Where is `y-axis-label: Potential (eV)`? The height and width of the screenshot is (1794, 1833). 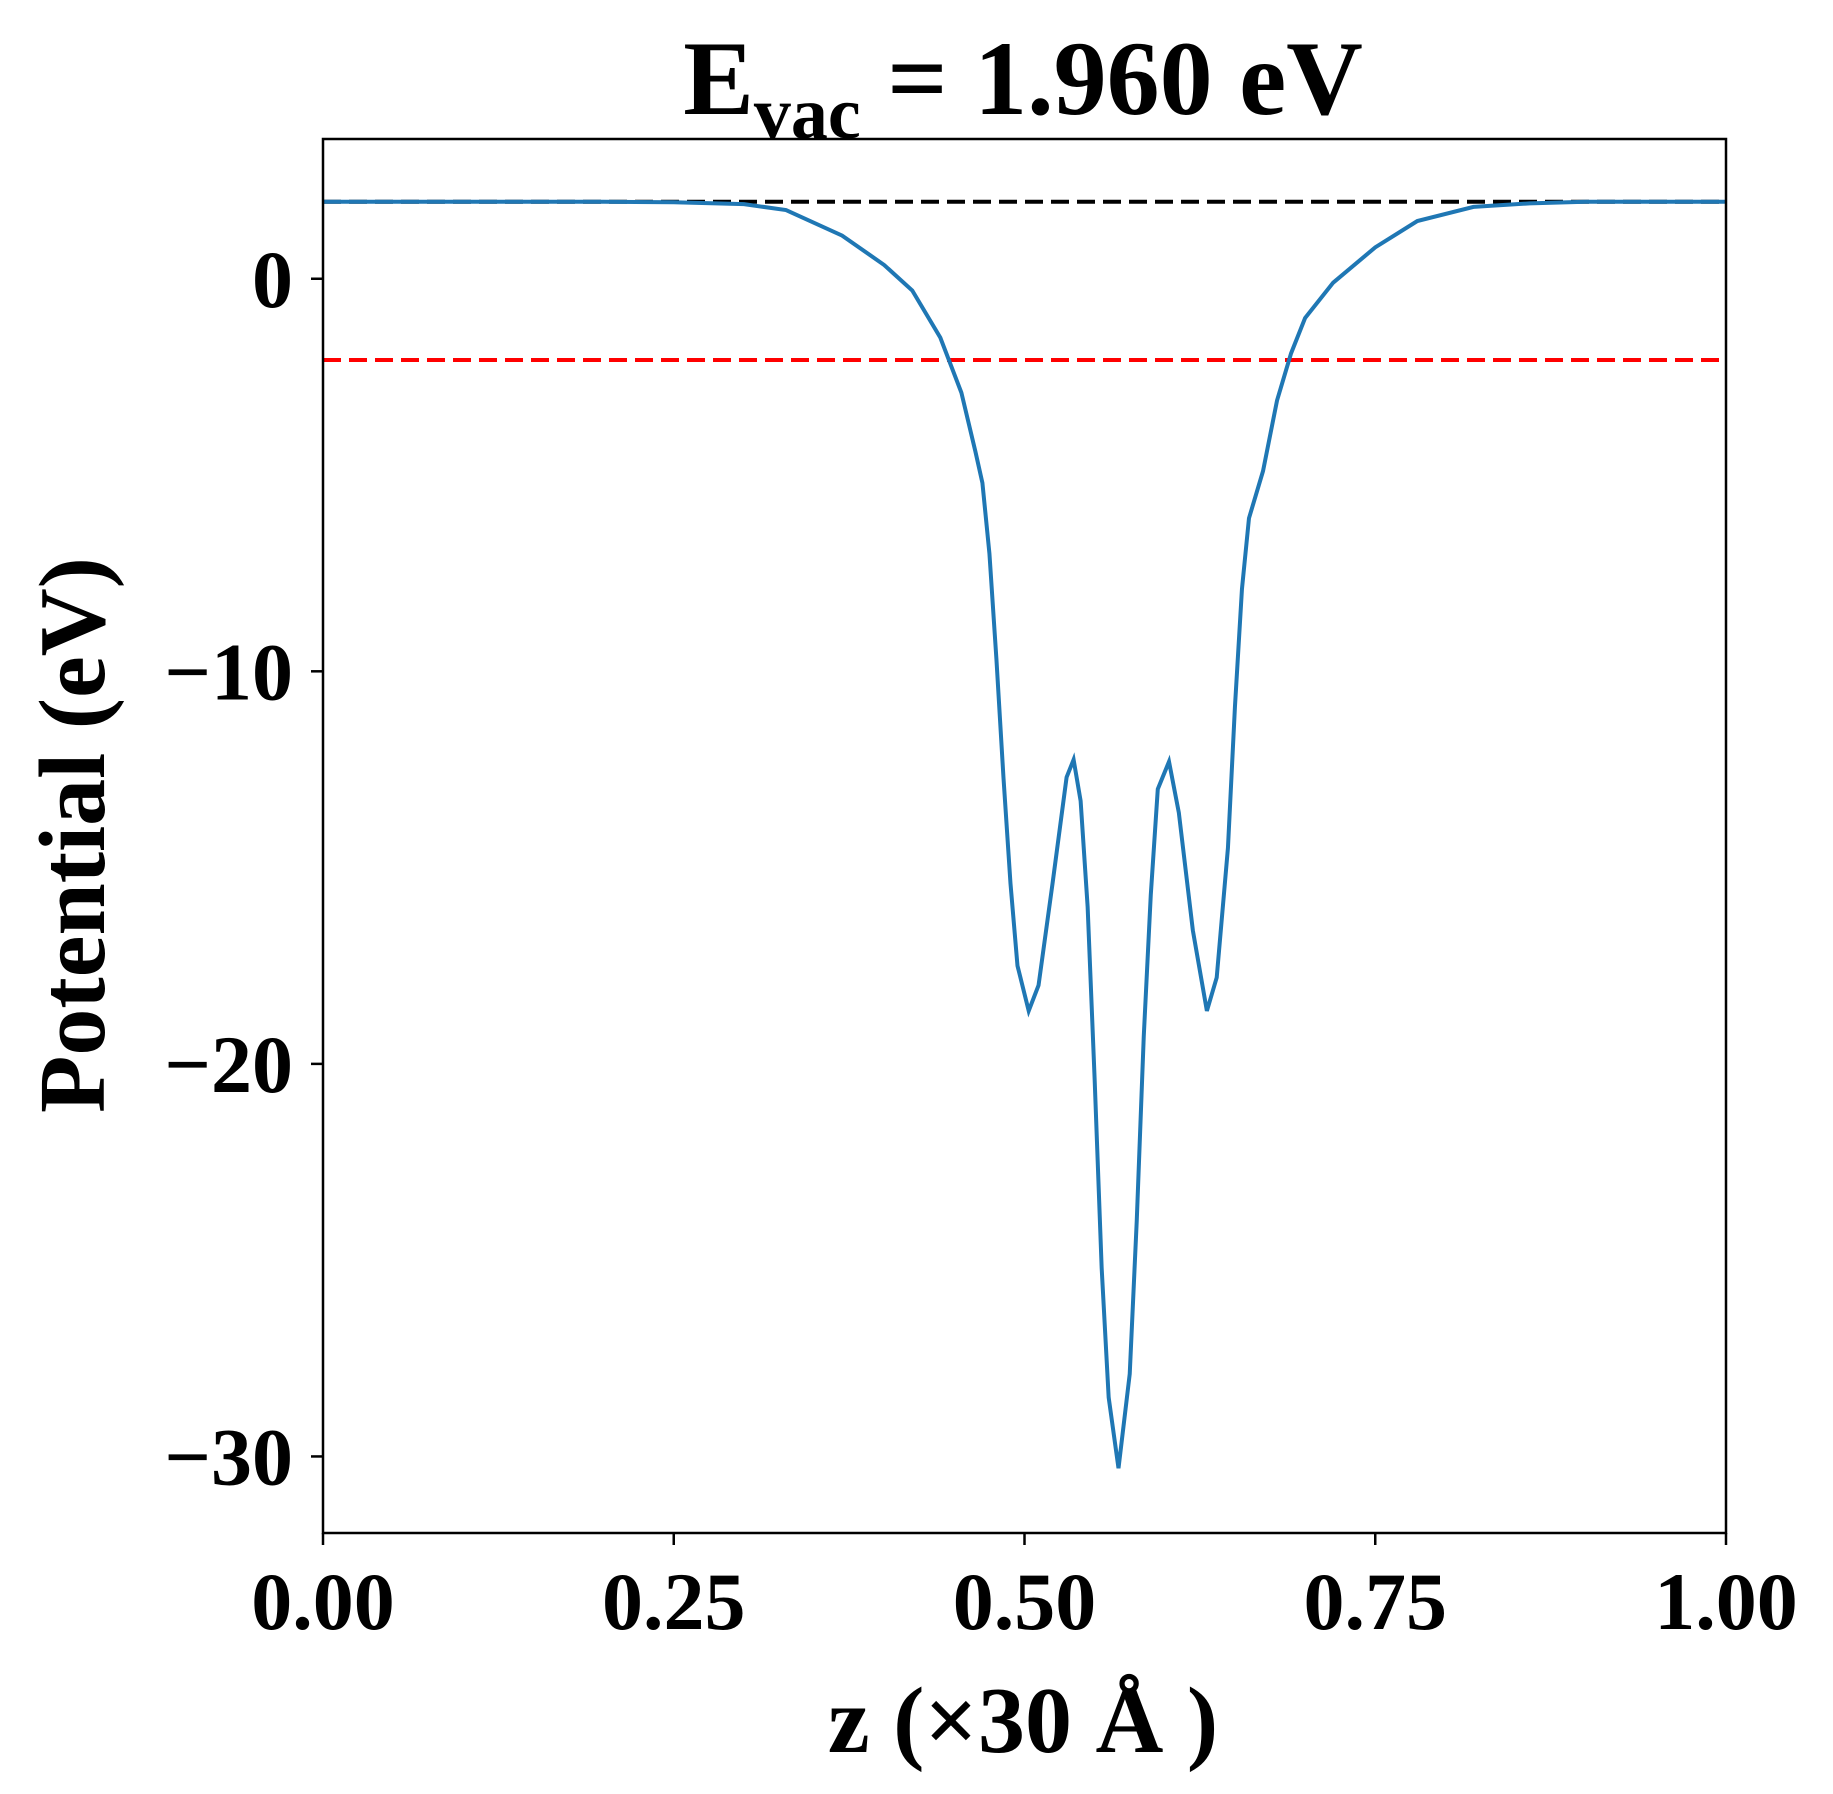 y-axis-label: Potential (eV) is located at coordinates (73, 835).